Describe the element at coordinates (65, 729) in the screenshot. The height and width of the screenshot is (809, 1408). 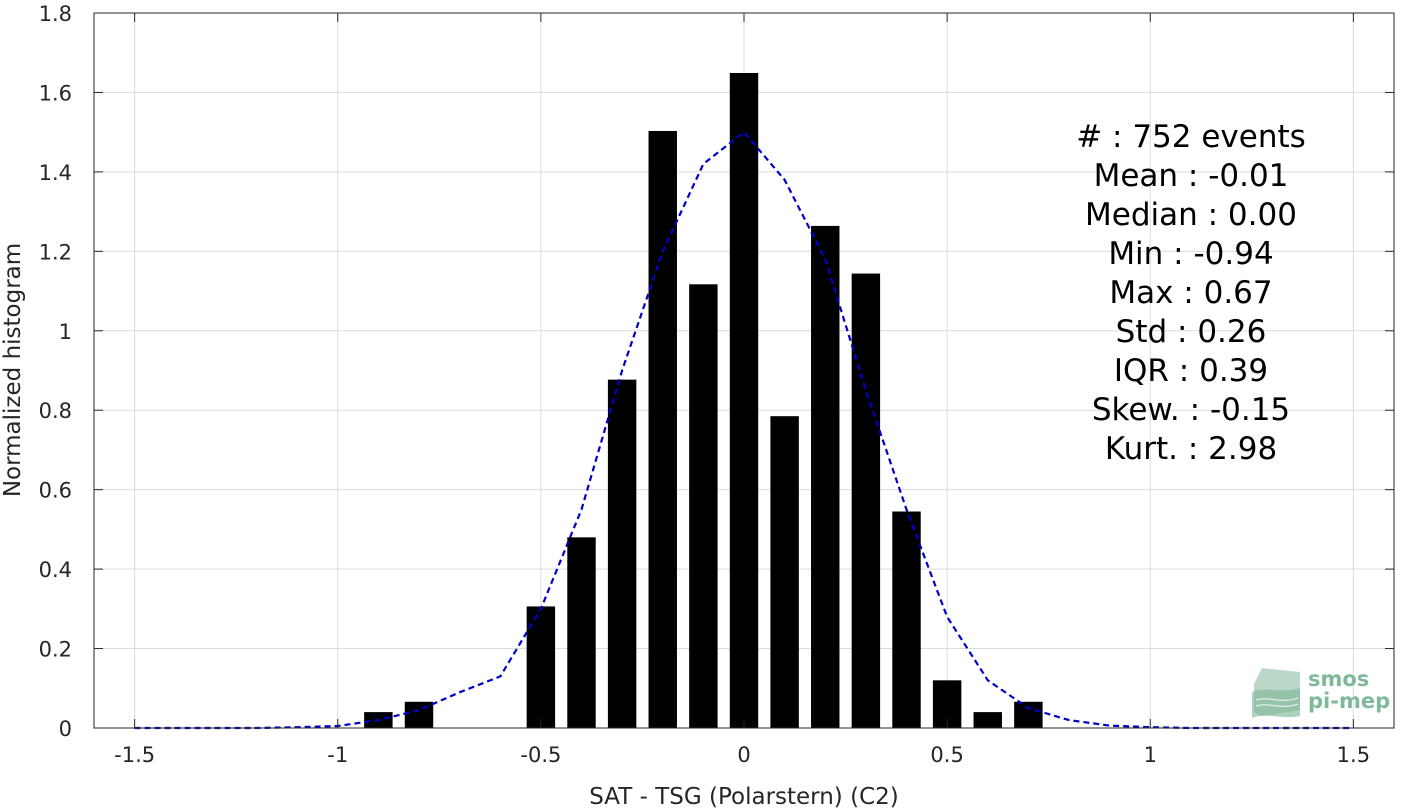
I see `y-tick-label: 0` at that location.